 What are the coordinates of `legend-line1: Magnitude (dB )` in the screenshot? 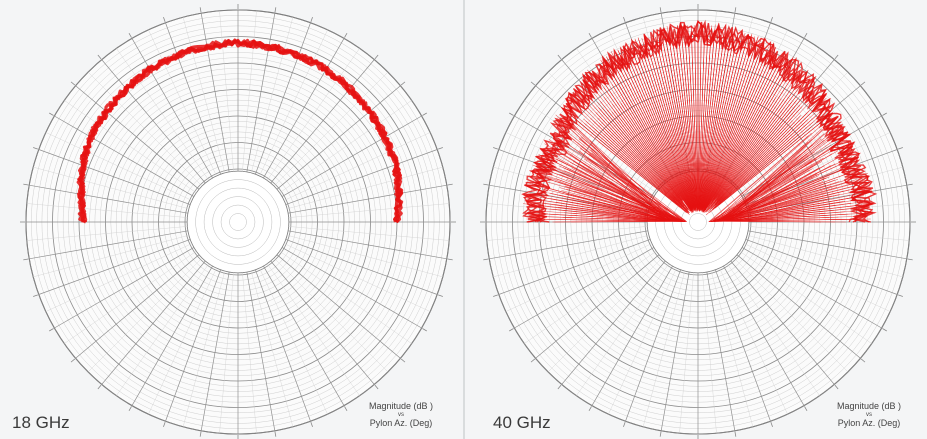 It's located at (400, 406).